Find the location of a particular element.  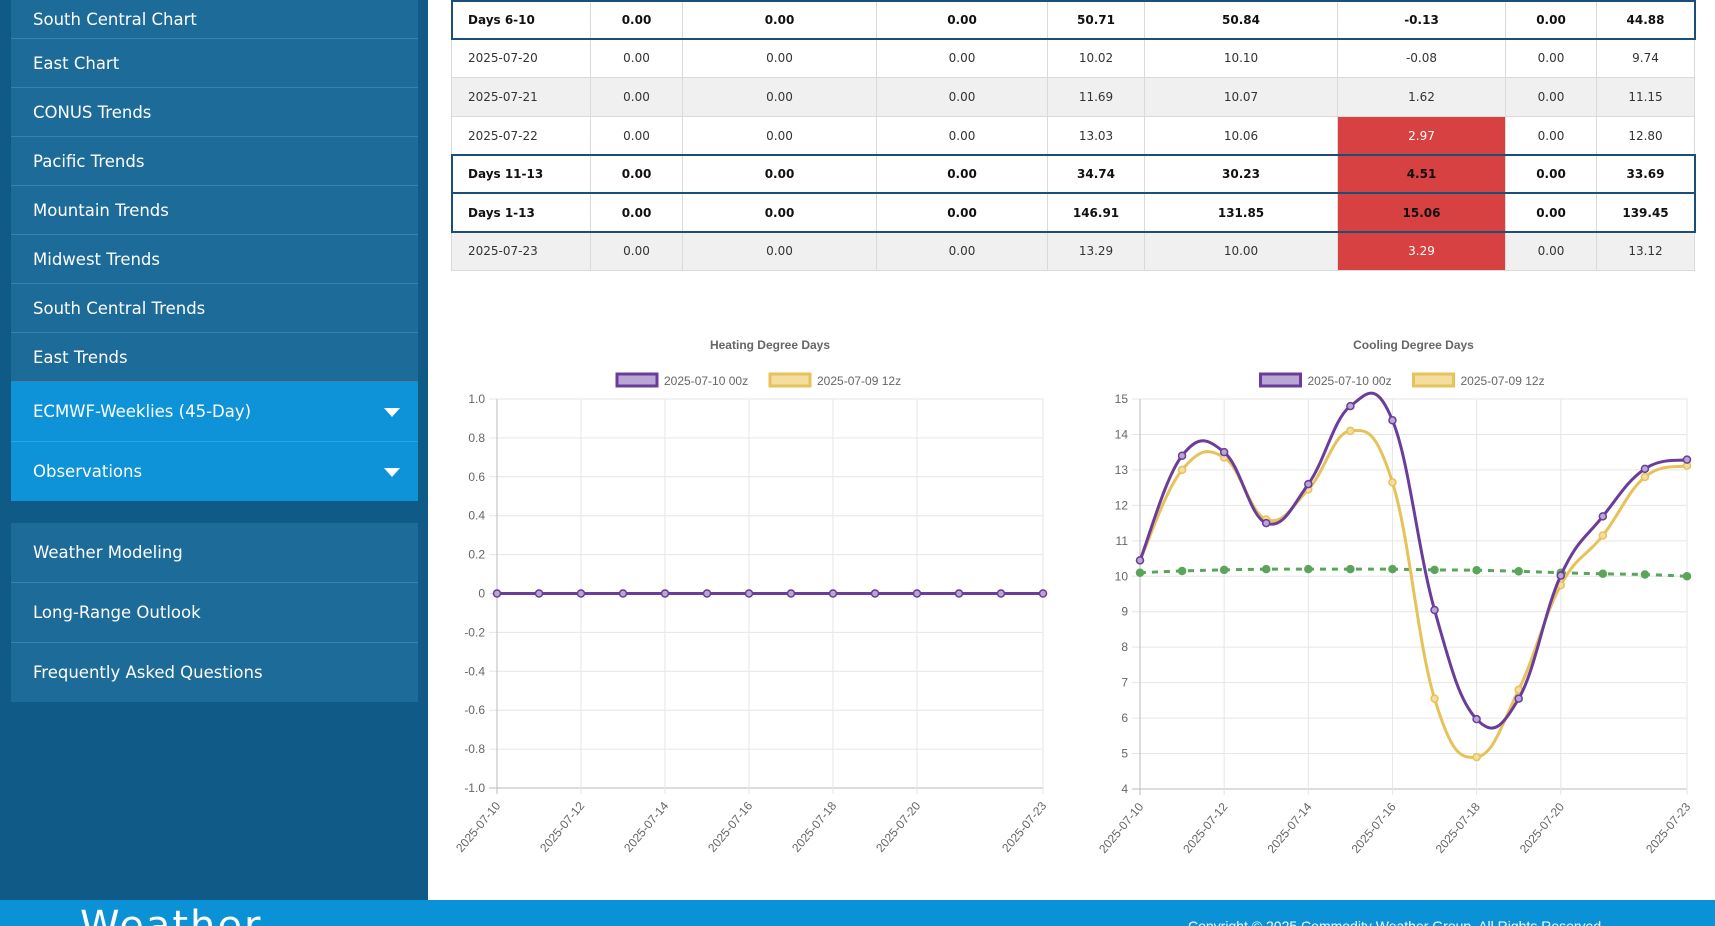

sidebar-item-conus-trends: CONUS Trends is located at coordinates (214, 112).